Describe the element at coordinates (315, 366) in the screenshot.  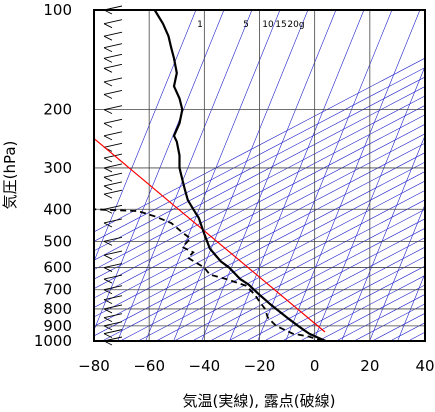
I see `x-tick-label: 0` at that location.